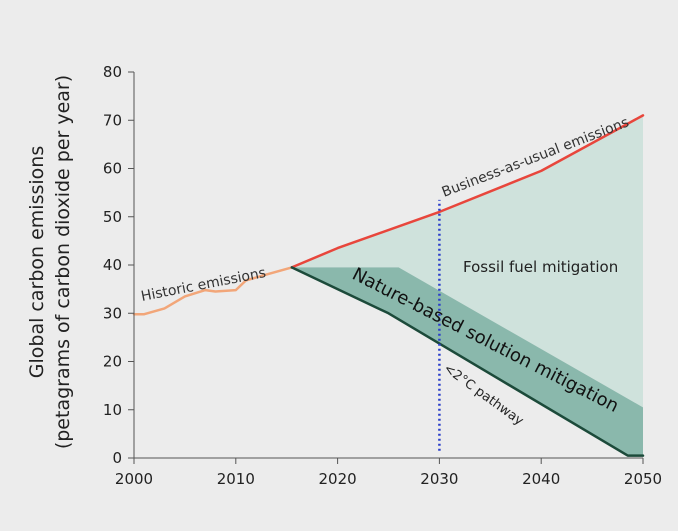 Image resolution: width=678 pixels, height=531 pixels. What do you see at coordinates (439, 479) in the screenshot?
I see `x-tick-label-2030: 2030` at bounding box center [439, 479].